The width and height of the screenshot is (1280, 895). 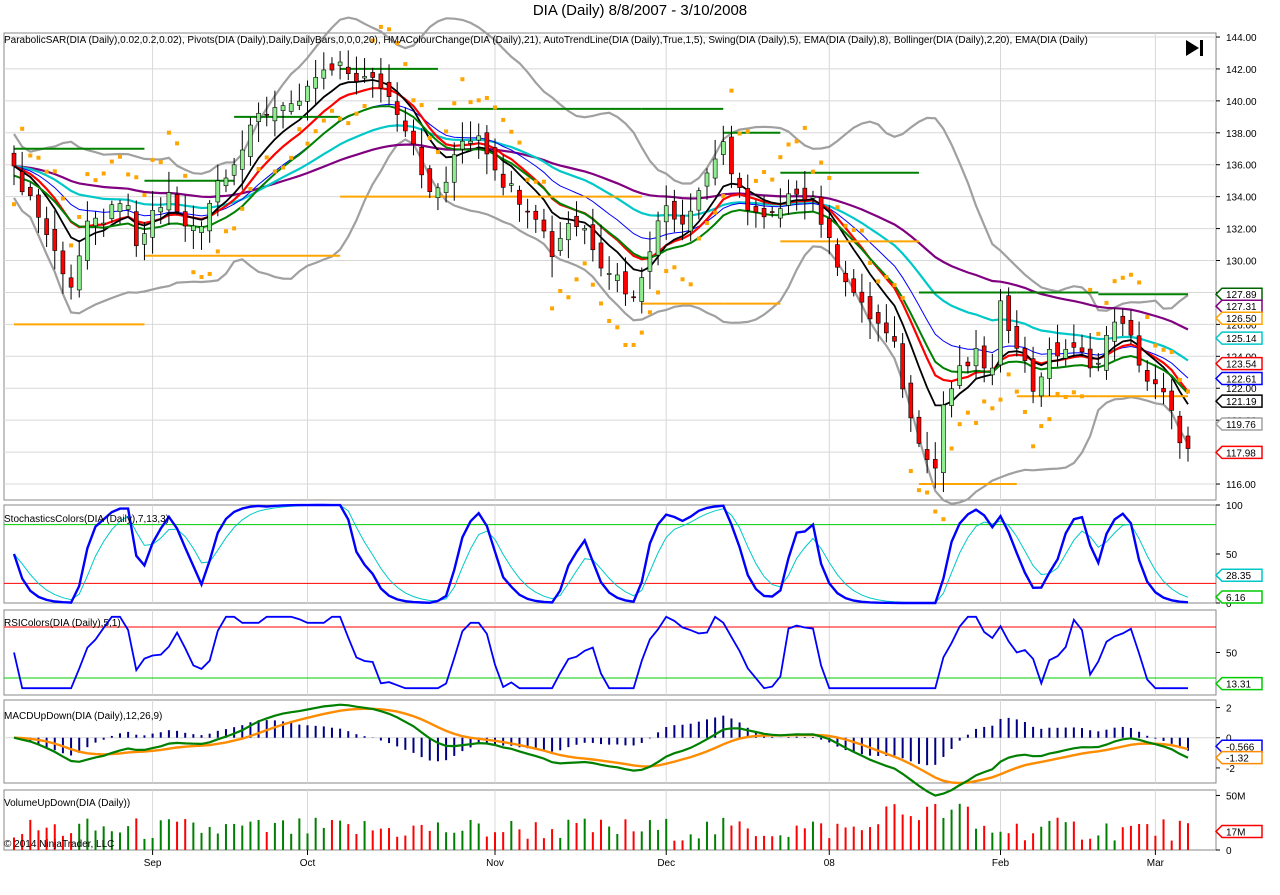 What do you see at coordinates (1238, 746) in the screenshot?
I see `macd-value-tag-box` at bounding box center [1238, 746].